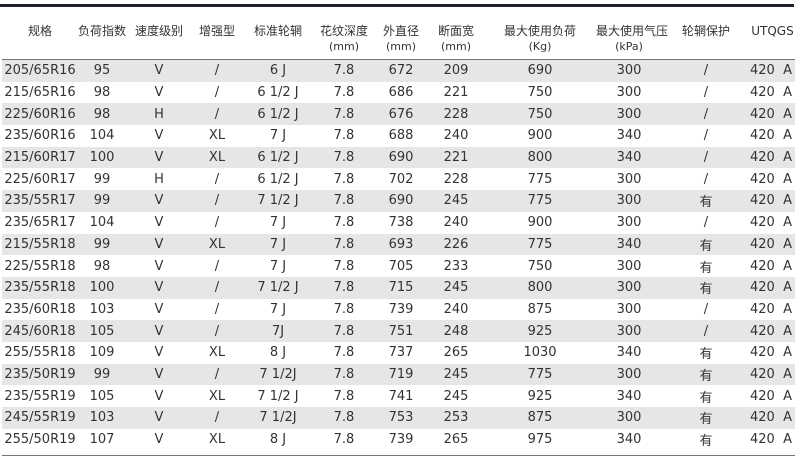 The height and width of the screenshot is (464, 800). Describe the element at coordinates (540, 353) in the screenshot. I see `table-cell: 1030` at that location.